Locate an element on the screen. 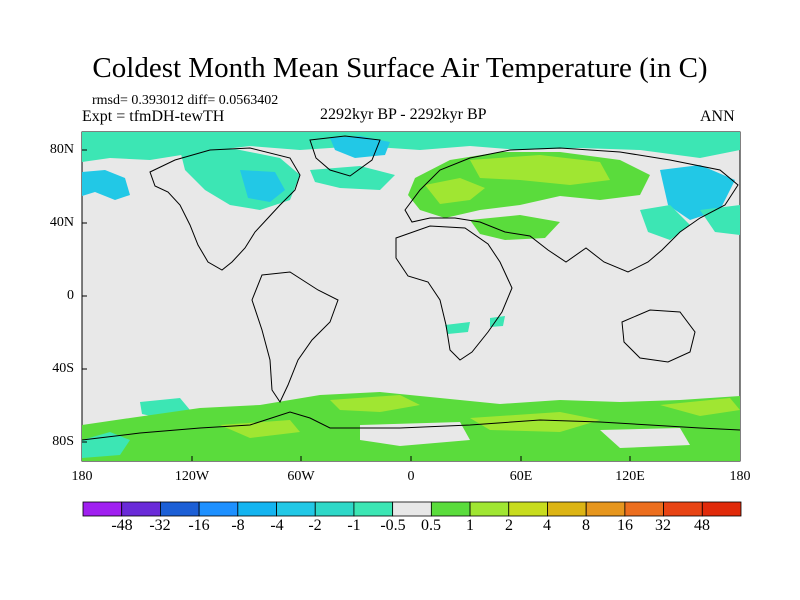 This screenshot has width=800, height=600. australia-coast is located at coordinates (658, 336).